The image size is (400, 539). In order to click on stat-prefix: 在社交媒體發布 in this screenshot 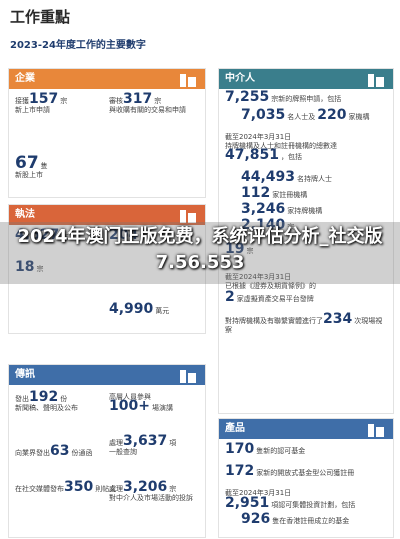, I will do `click(39, 489)`.